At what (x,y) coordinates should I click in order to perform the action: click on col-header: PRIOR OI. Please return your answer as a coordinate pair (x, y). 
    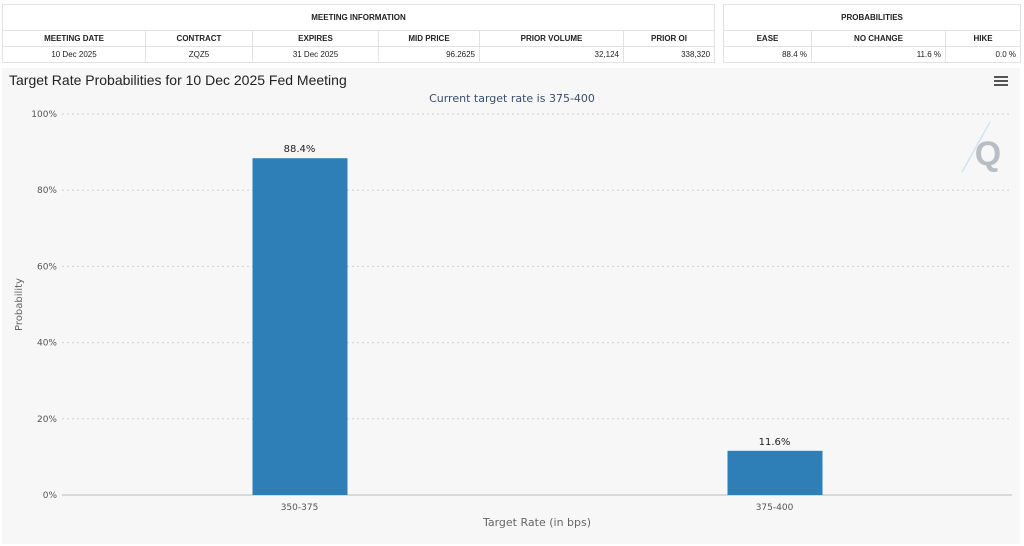
    Looking at the image, I should click on (669, 38).